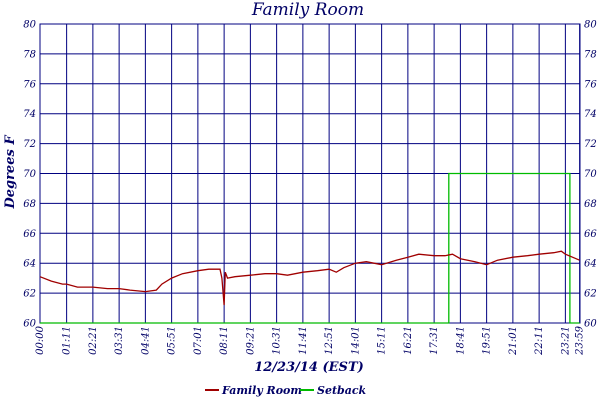  I want to click on legend: Family Room Setback, so click(286, 390).